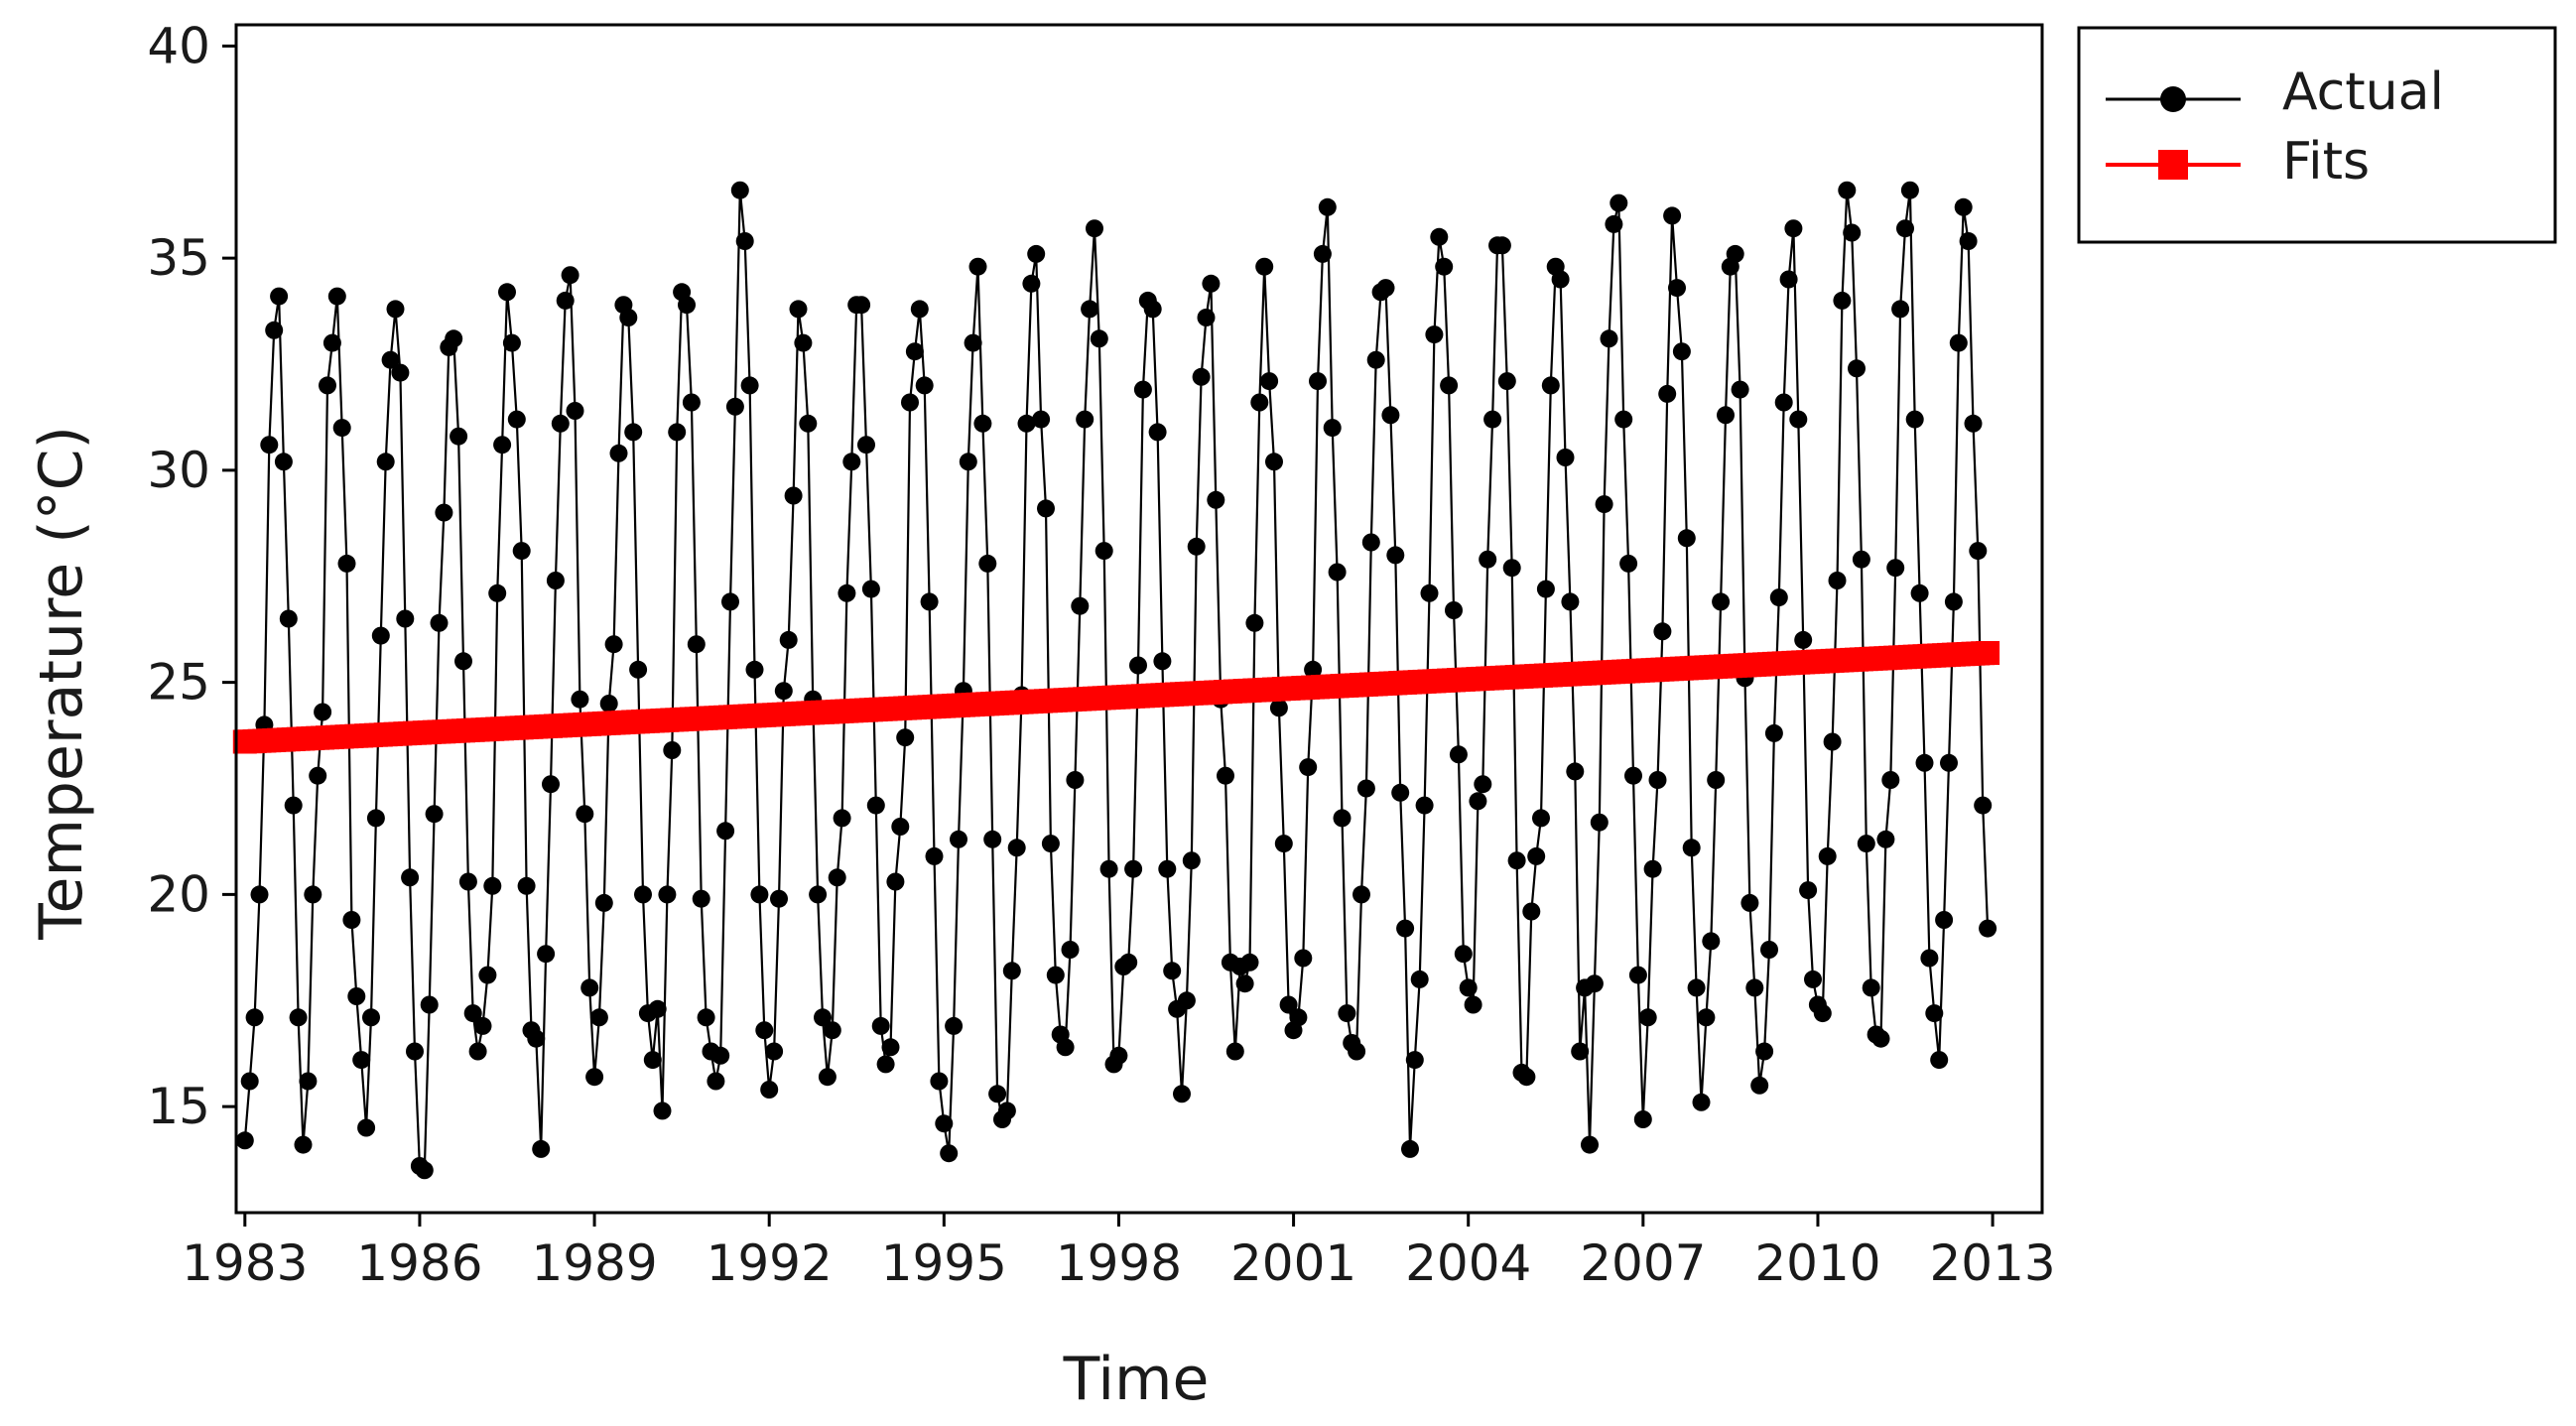  I want to click on x-tick-label: 2004, so click(1468, 1263).